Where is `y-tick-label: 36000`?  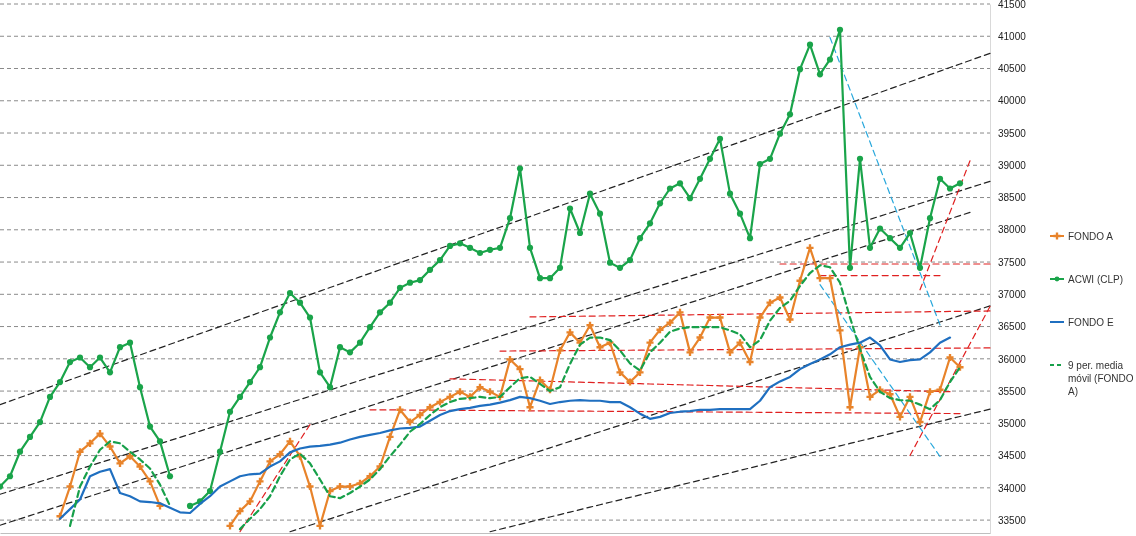 y-tick-label: 36000 is located at coordinates (1012, 359).